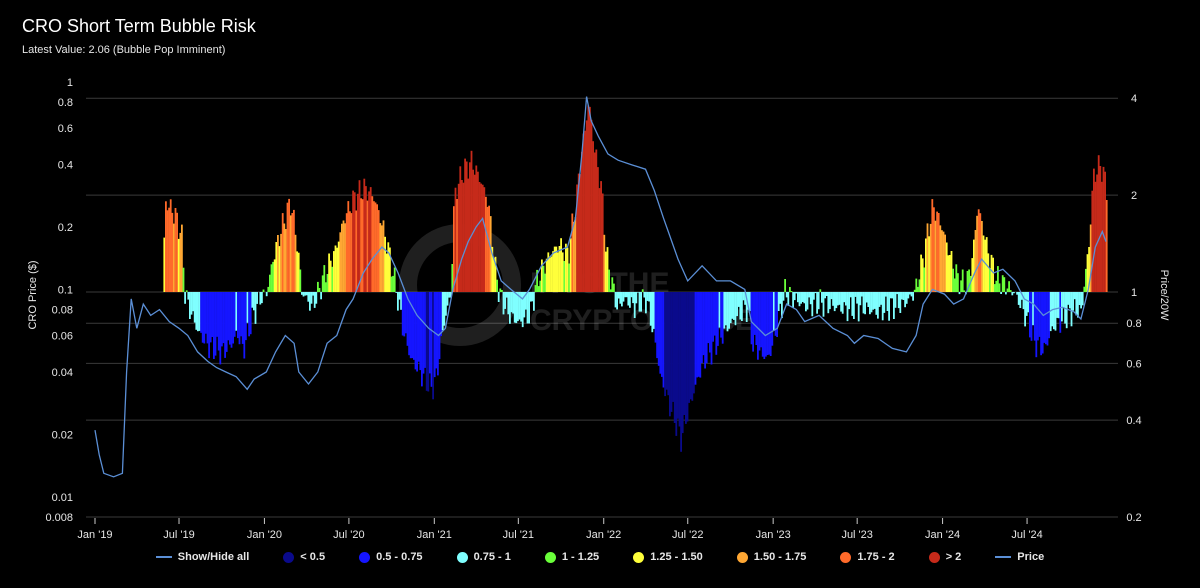  Describe the element at coordinates (571, 557) in the screenshot. I see `legend-item: 1 - 1.25` at that location.